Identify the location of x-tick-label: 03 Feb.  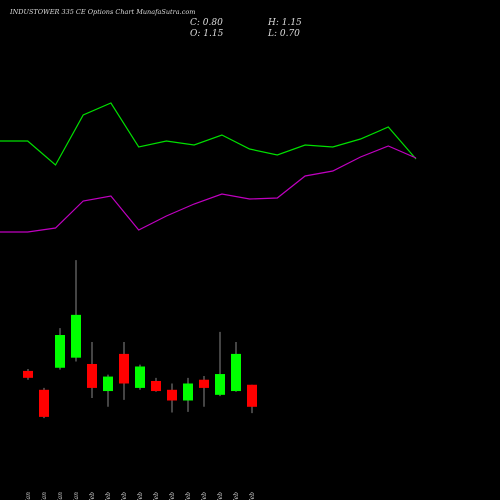
(124, 496).